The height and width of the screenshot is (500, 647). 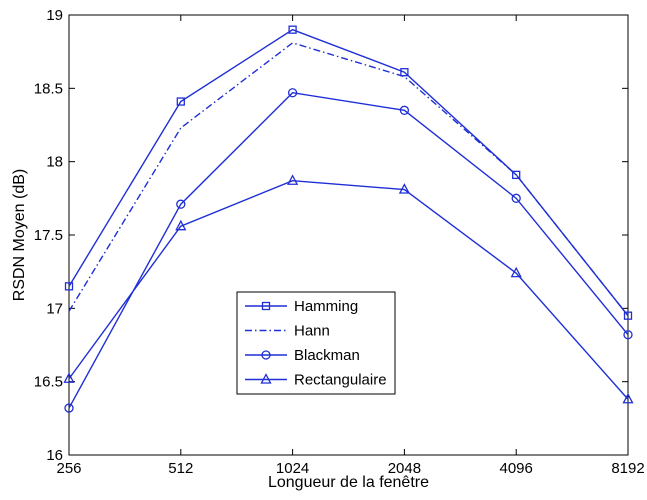 What do you see at coordinates (348, 482) in the screenshot?
I see `x-axis-title: Longueur de la fenêtre` at bounding box center [348, 482].